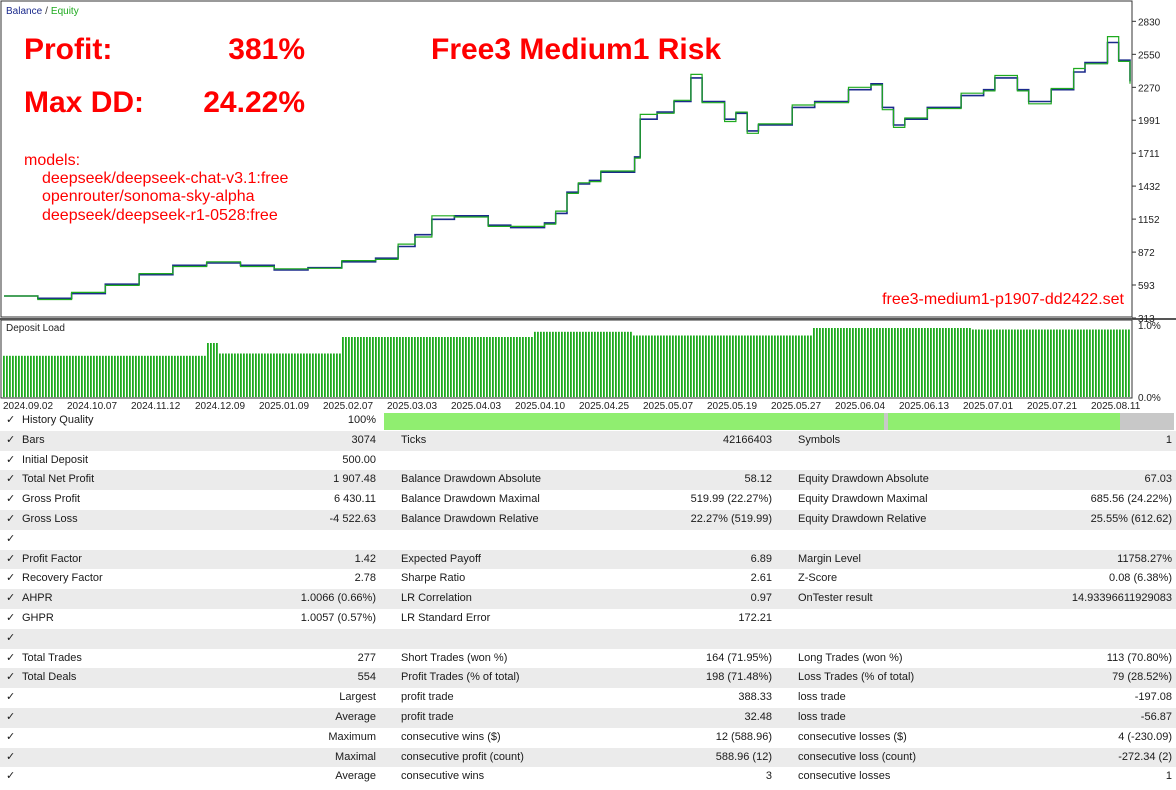  Describe the element at coordinates (862, 518) in the screenshot. I see `stat-label: Equity Drawdown Relative` at that location.